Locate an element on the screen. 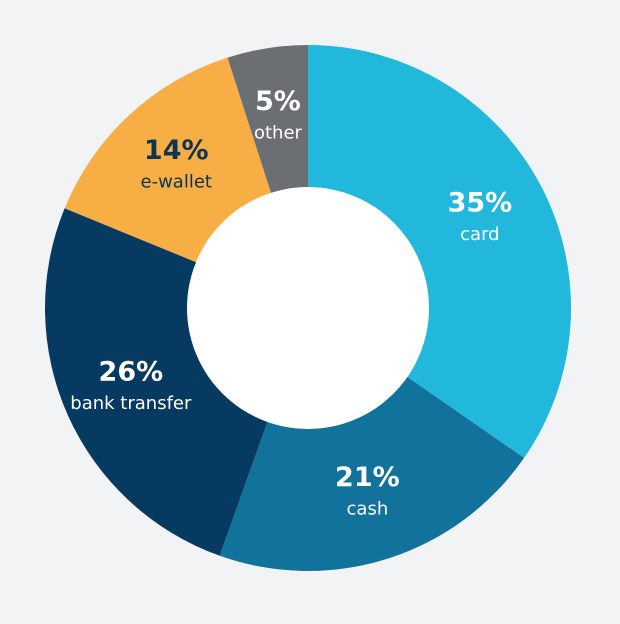  category-label-e-wallet: e-wallet is located at coordinates (176, 182).